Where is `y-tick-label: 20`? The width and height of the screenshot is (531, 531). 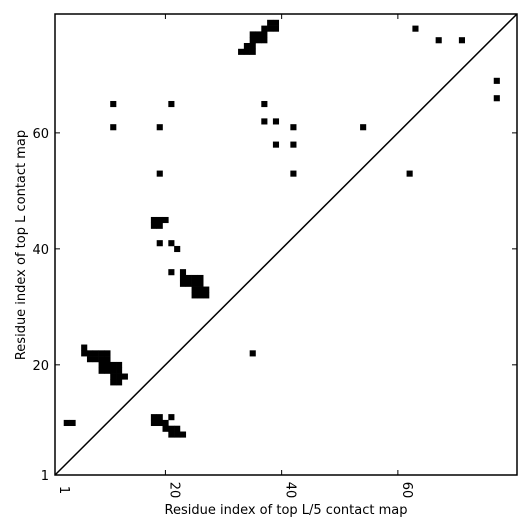
y-tick-label: 20 is located at coordinates (40, 366).